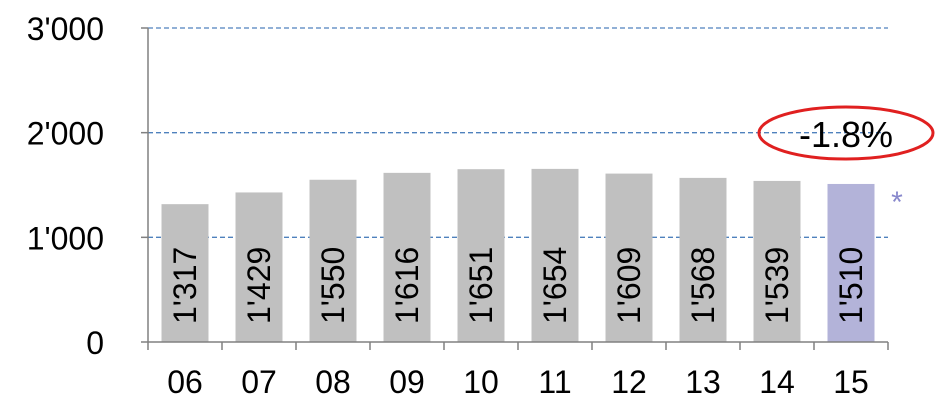 The width and height of the screenshot is (936, 398). Describe the element at coordinates (897, 202) in the screenshot. I see `asterisk-marker: *` at that location.